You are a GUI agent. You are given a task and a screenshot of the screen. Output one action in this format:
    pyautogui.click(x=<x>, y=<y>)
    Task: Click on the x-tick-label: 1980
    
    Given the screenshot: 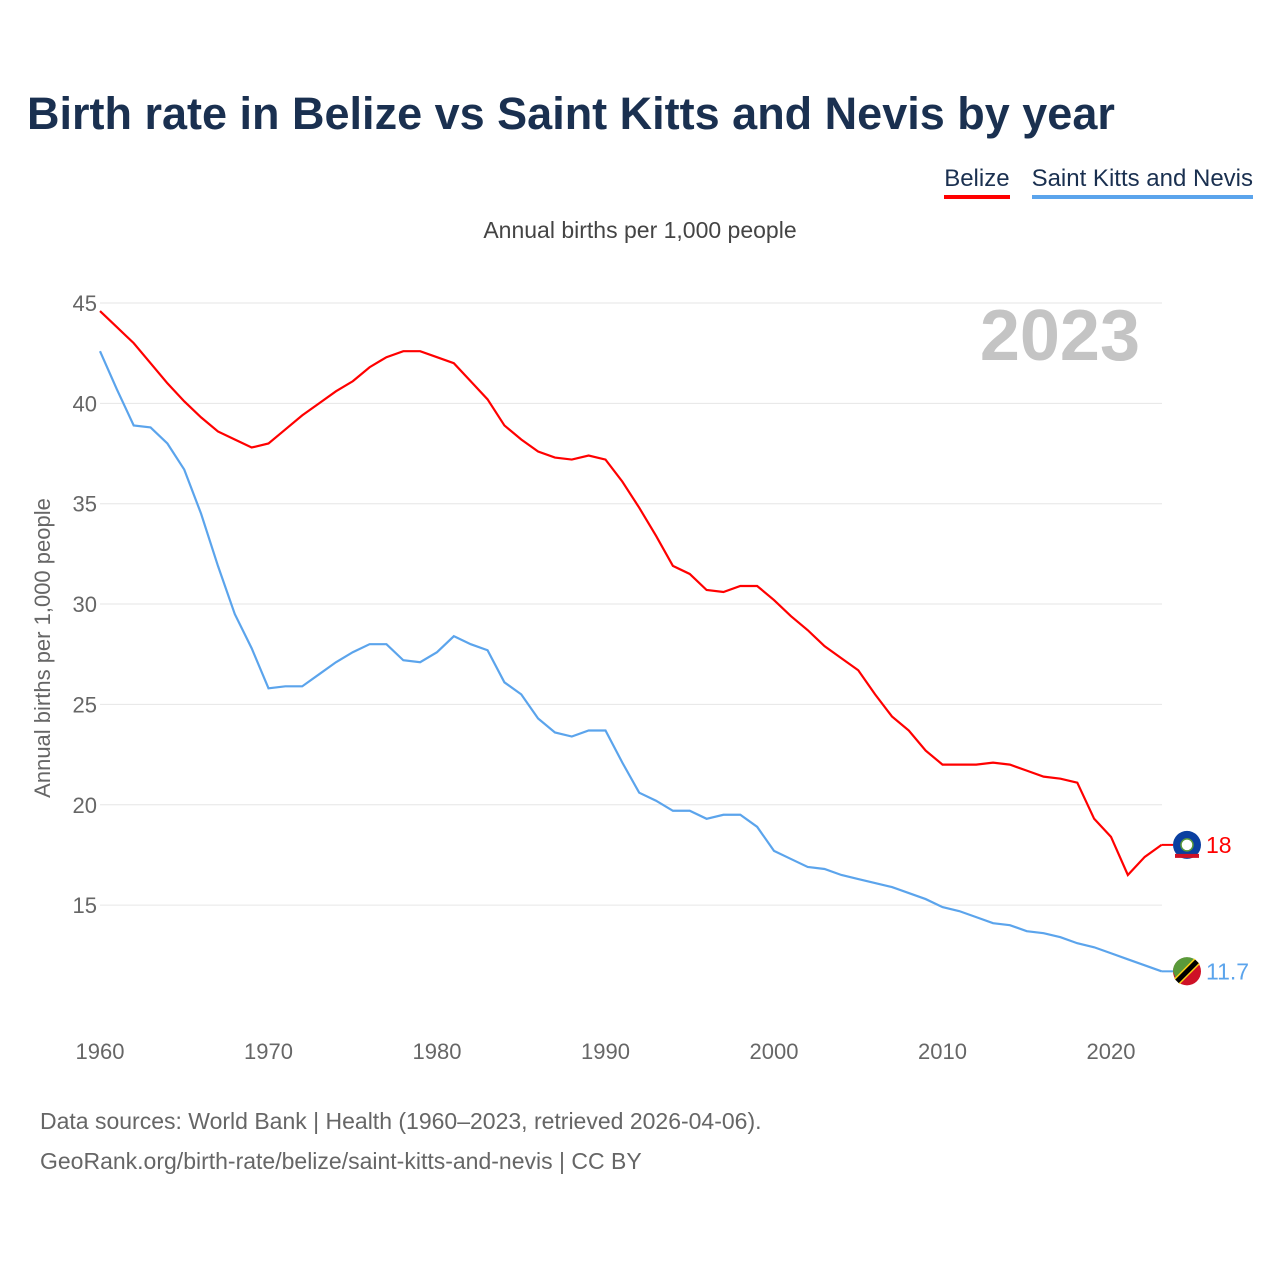 What is the action you would take?
    pyautogui.click(x=437, y=1051)
    